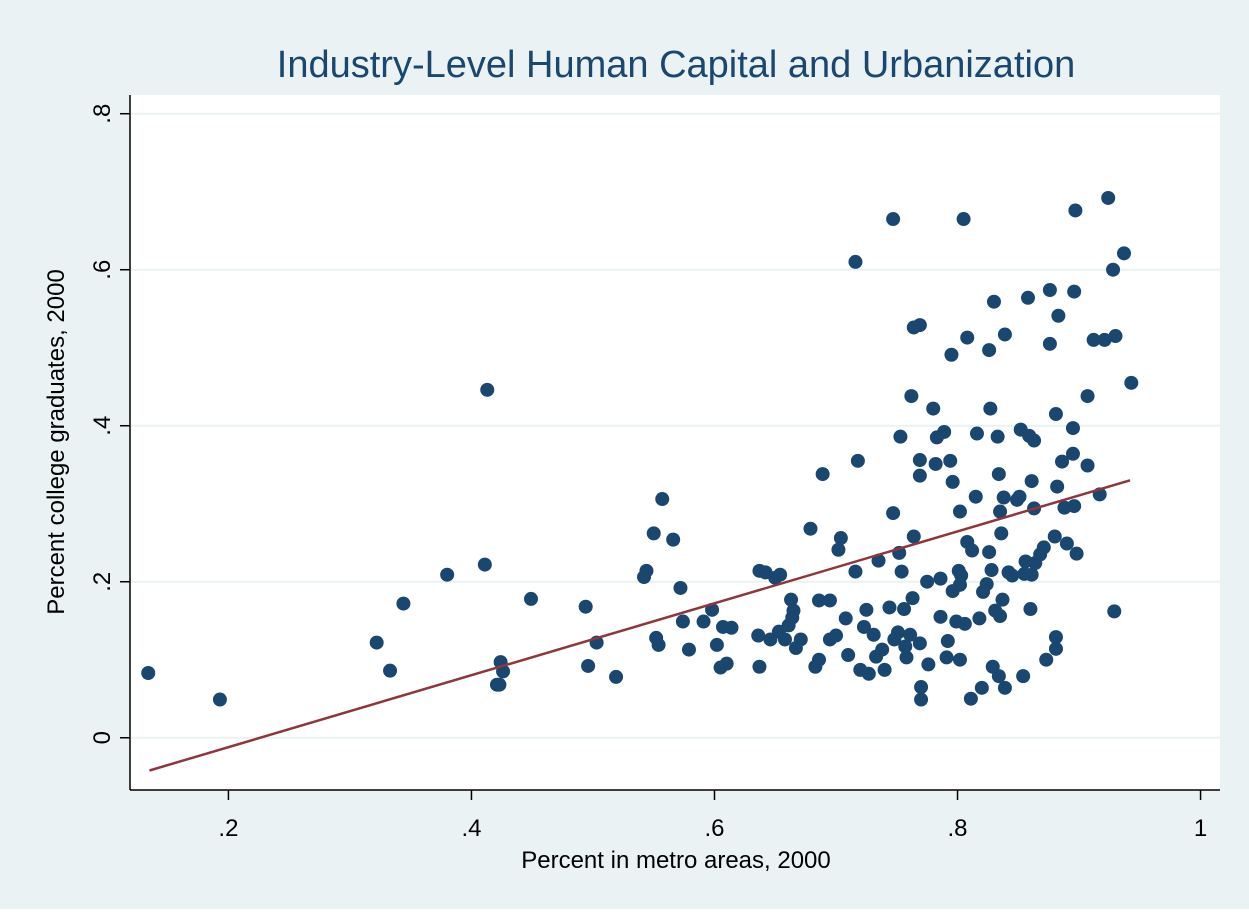 The image size is (1249, 914). I want to click on y-tick-label: 0, so click(102, 737).